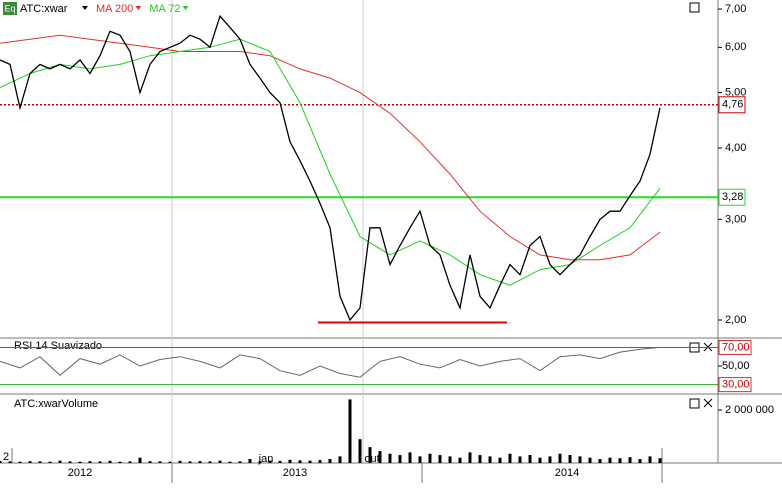 Image resolution: width=782 pixels, height=488 pixels. Describe the element at coordinates (567, 473) in the screenshot. I see `x-label: 2014` at that location.